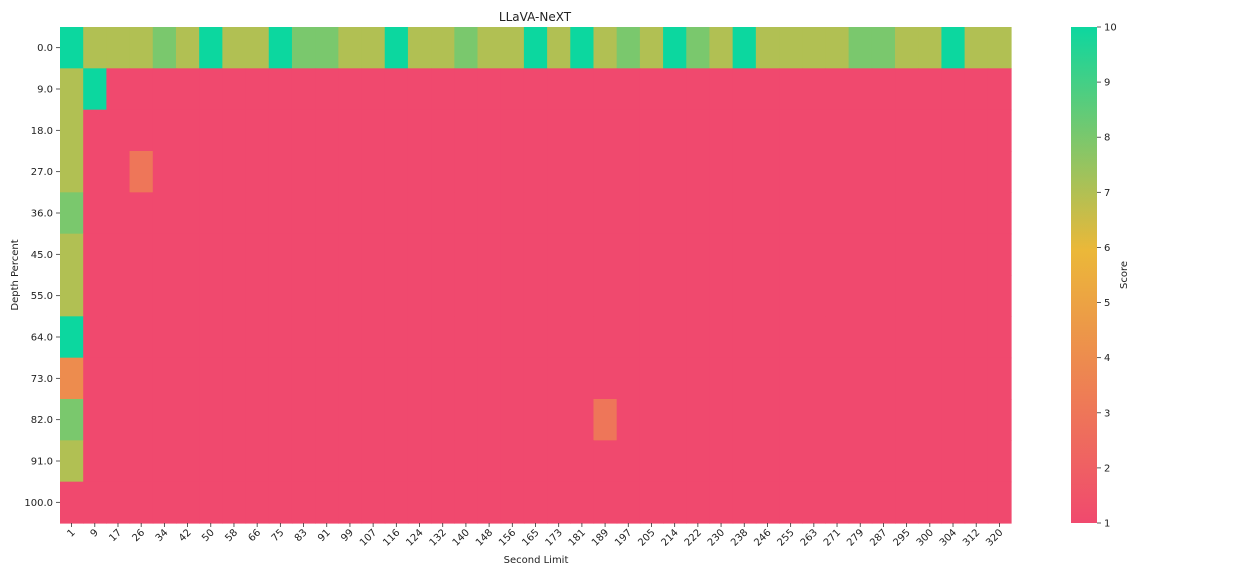 The width and height of the screenshot is (1260, 576). I want to click on x-tick-label: 181, so click(577, 537).